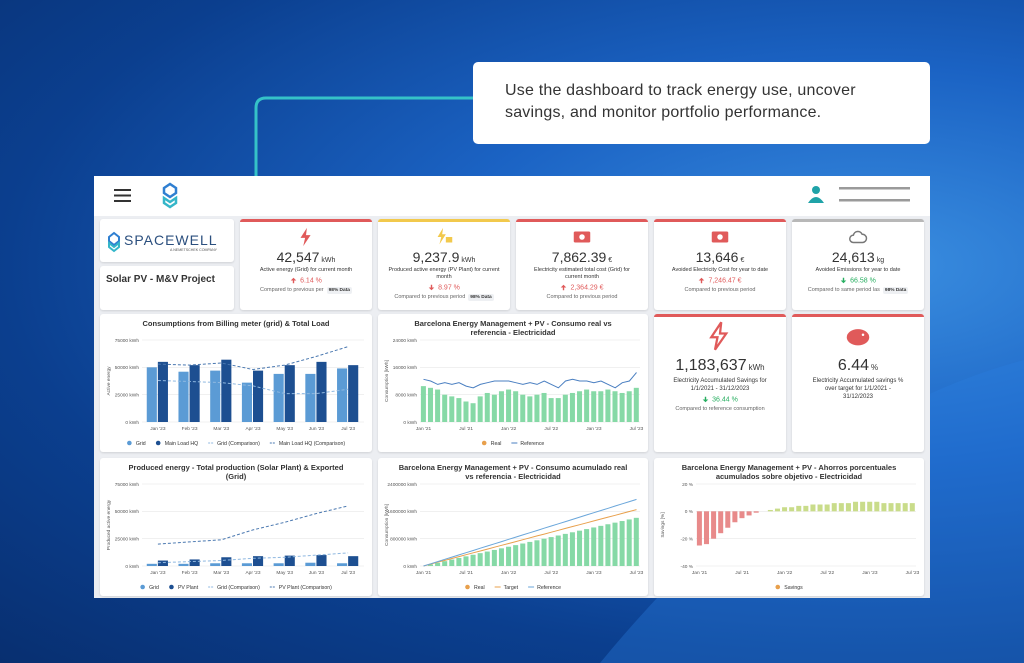  What do you see at coordinates (688, 485) in the screenshot?
I see `y-tick-label: 20 %` at bounding box center [688, 485].